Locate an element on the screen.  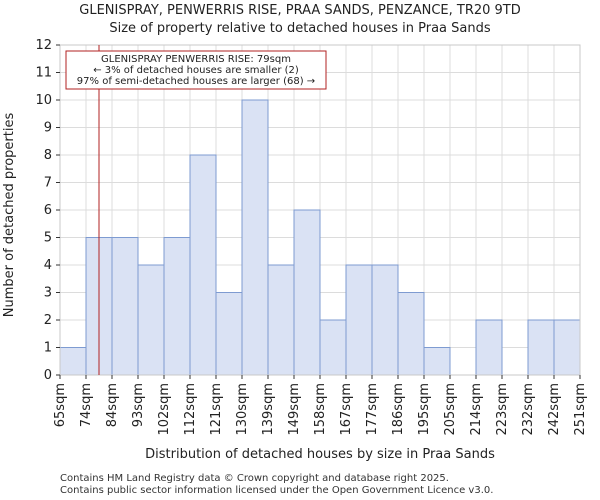
y-tick-label-4: 4 is located at coordinates (48, 265).